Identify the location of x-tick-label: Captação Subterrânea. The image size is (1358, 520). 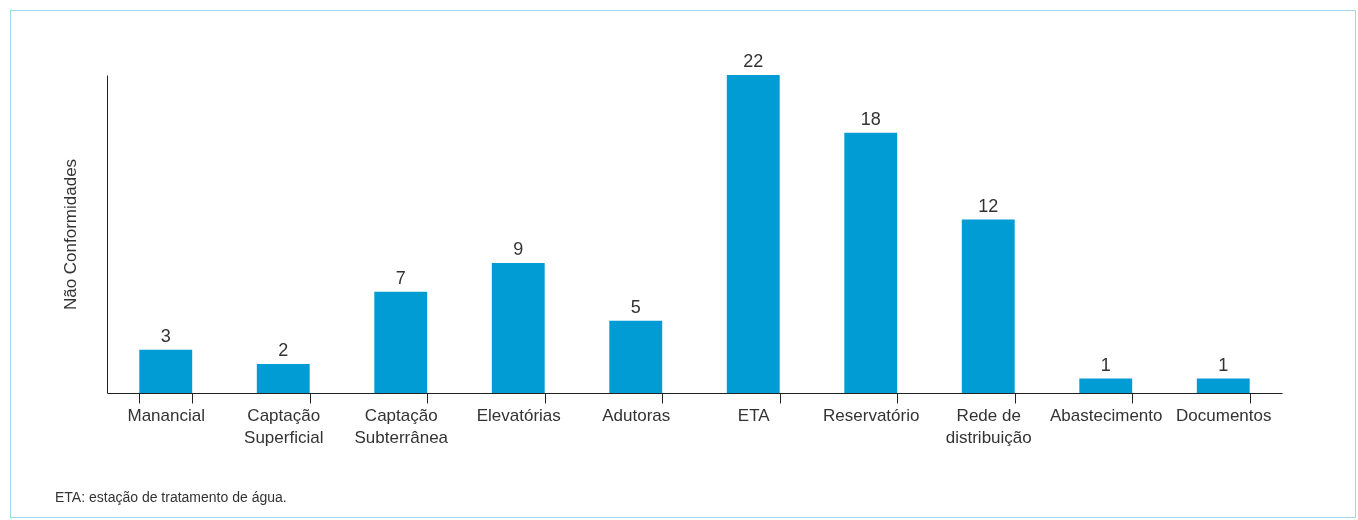
(401, 426).